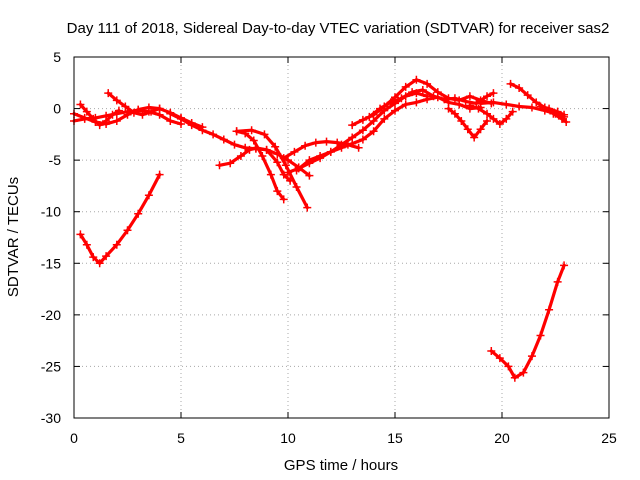 The height and width of the screenshot is (480, 640). I want to click on y-axis-label: SDTVAR / TECUs, so click(13, 237).